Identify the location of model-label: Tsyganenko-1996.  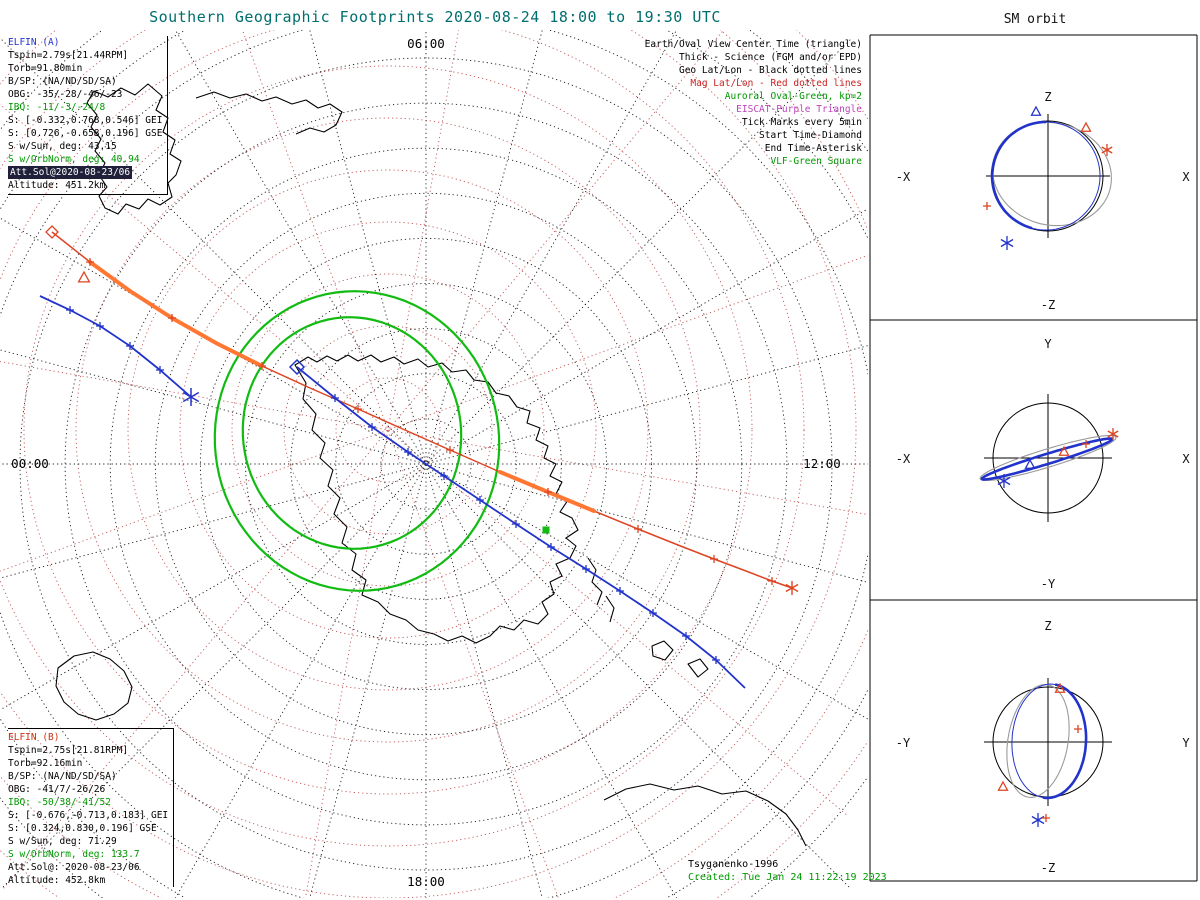
(733, 864).